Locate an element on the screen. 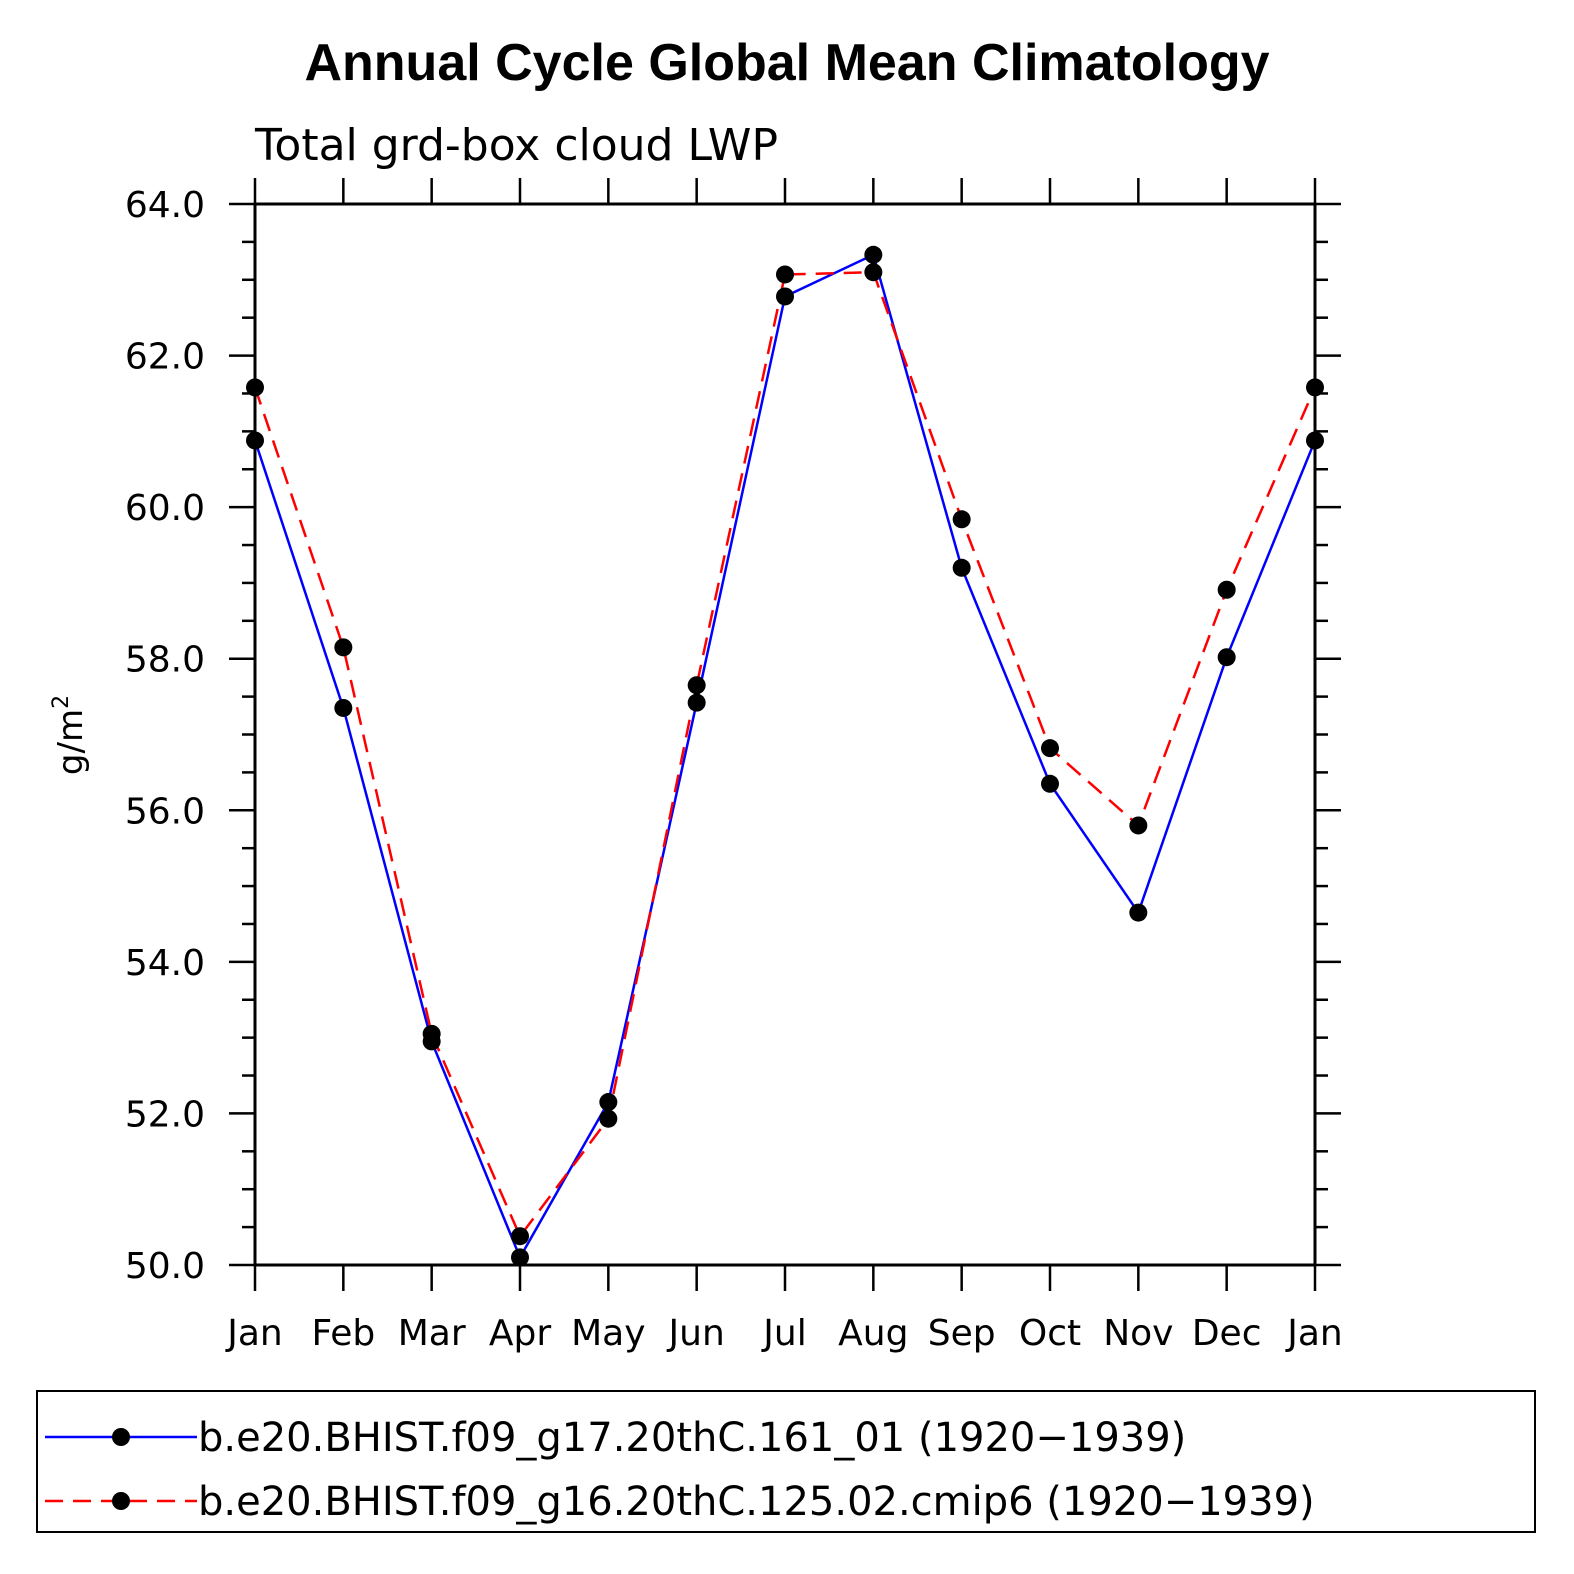 Image resolution: width=1574 pixels, height=1574 pixels. x-tick-label: Aug is located at coordinates (873, 1333).